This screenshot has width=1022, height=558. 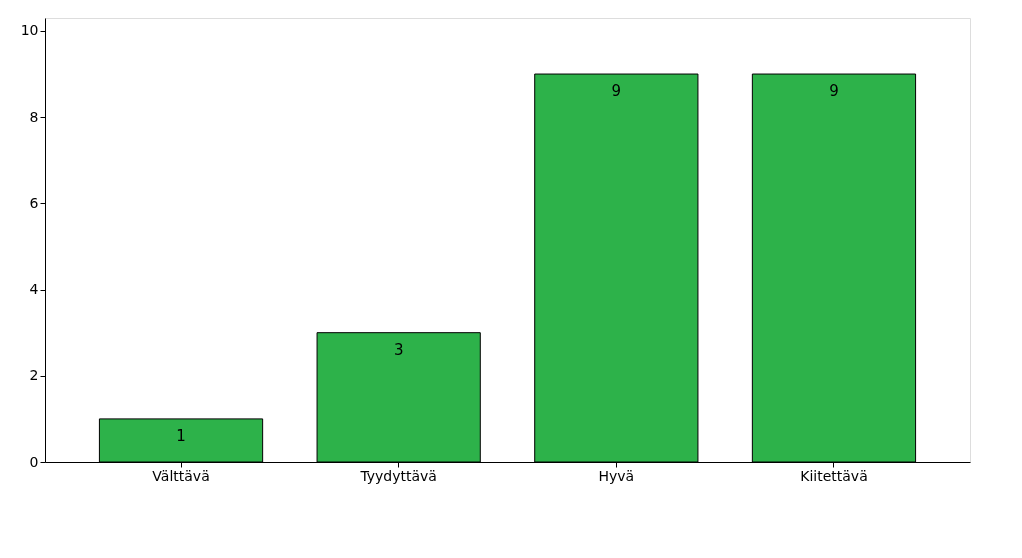 What do you see at coordinates (398, 349) in the screenshot?
I see `data-label: 3` at bounding box center [398, 349].